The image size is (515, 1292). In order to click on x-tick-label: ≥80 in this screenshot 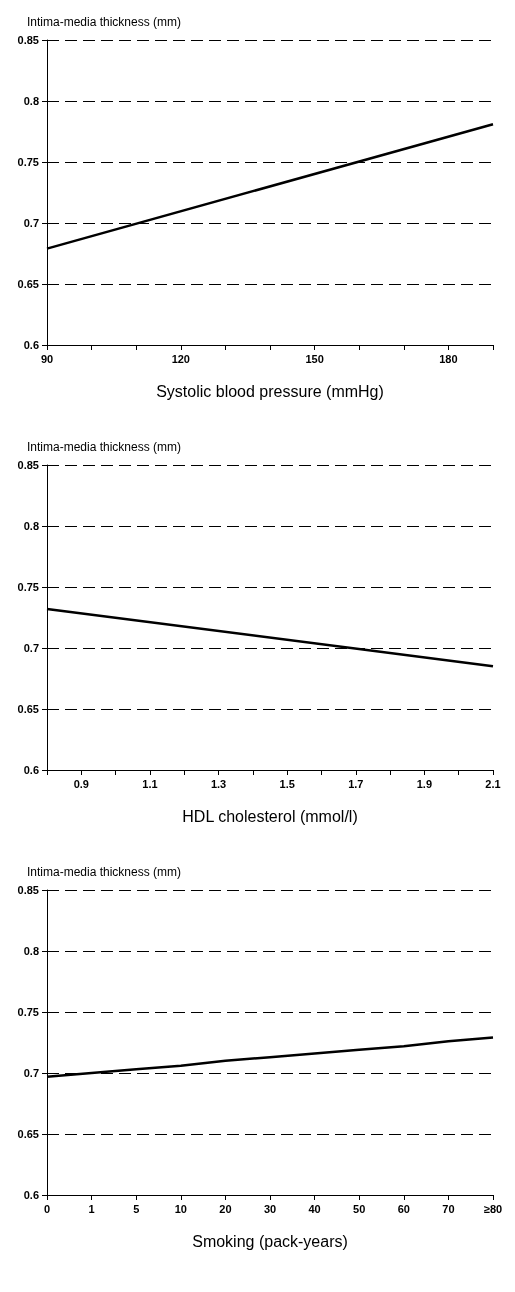, I will do `click(493, 1208)`.